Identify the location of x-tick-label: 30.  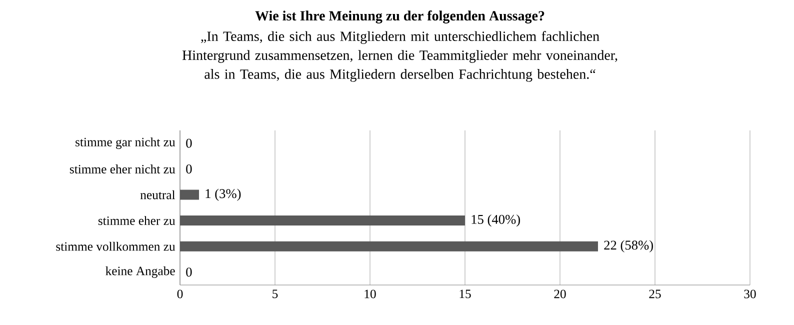
(750, 294).